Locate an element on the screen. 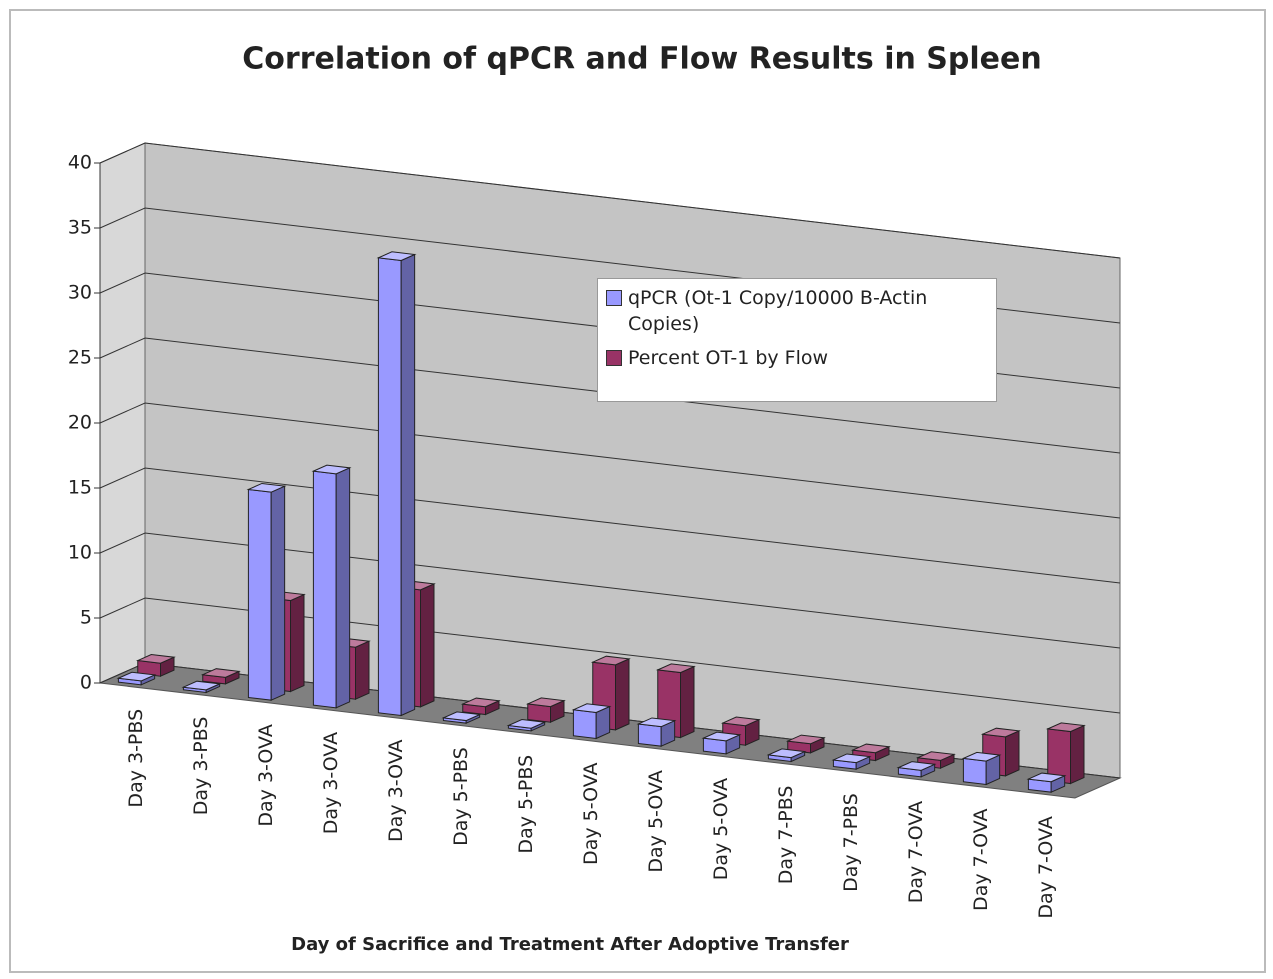 The height and width of the screenshot is (979, 1273). y-tick-label: 0 is located at coordinates (86, 683).